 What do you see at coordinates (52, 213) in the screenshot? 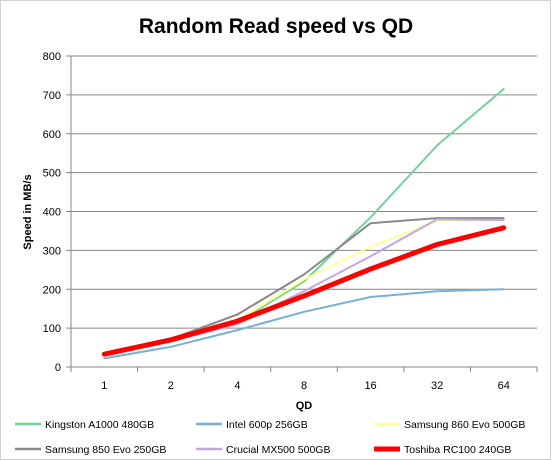
I see `y-tick-label: 400` at bounding box center [52, 213].